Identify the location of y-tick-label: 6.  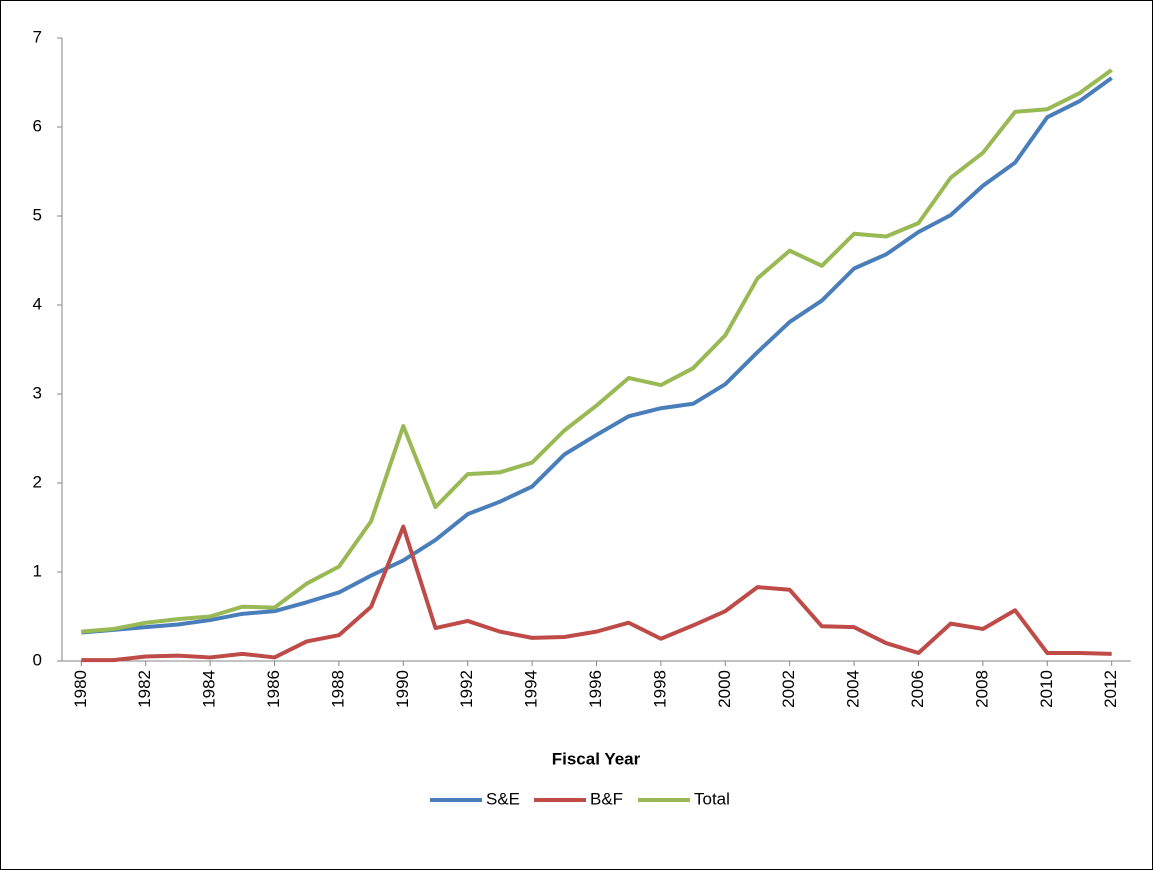
(37, 125).